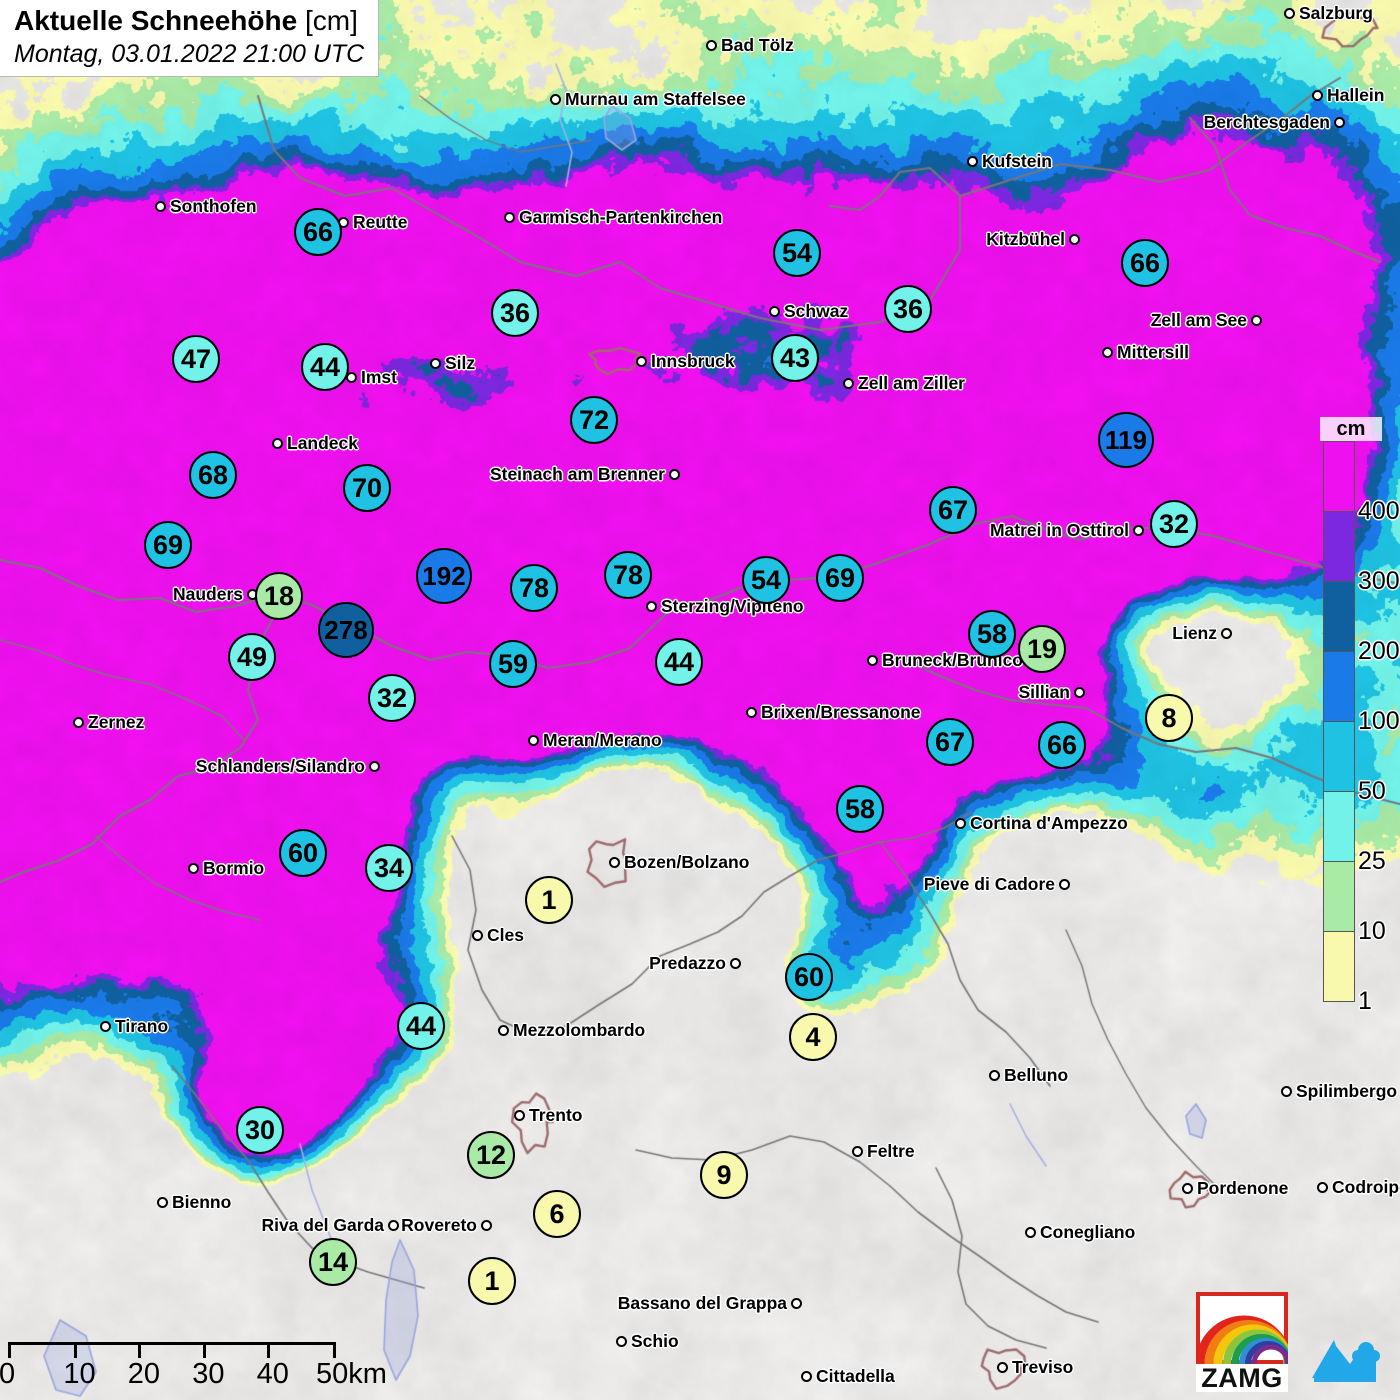 Image resolution: width=1400 pixels, height=1400 pixels. What do you see at coordinates (389, 868) in the screenshot?
I see `station-value-marker: 34` at bounding box center [389, 868].